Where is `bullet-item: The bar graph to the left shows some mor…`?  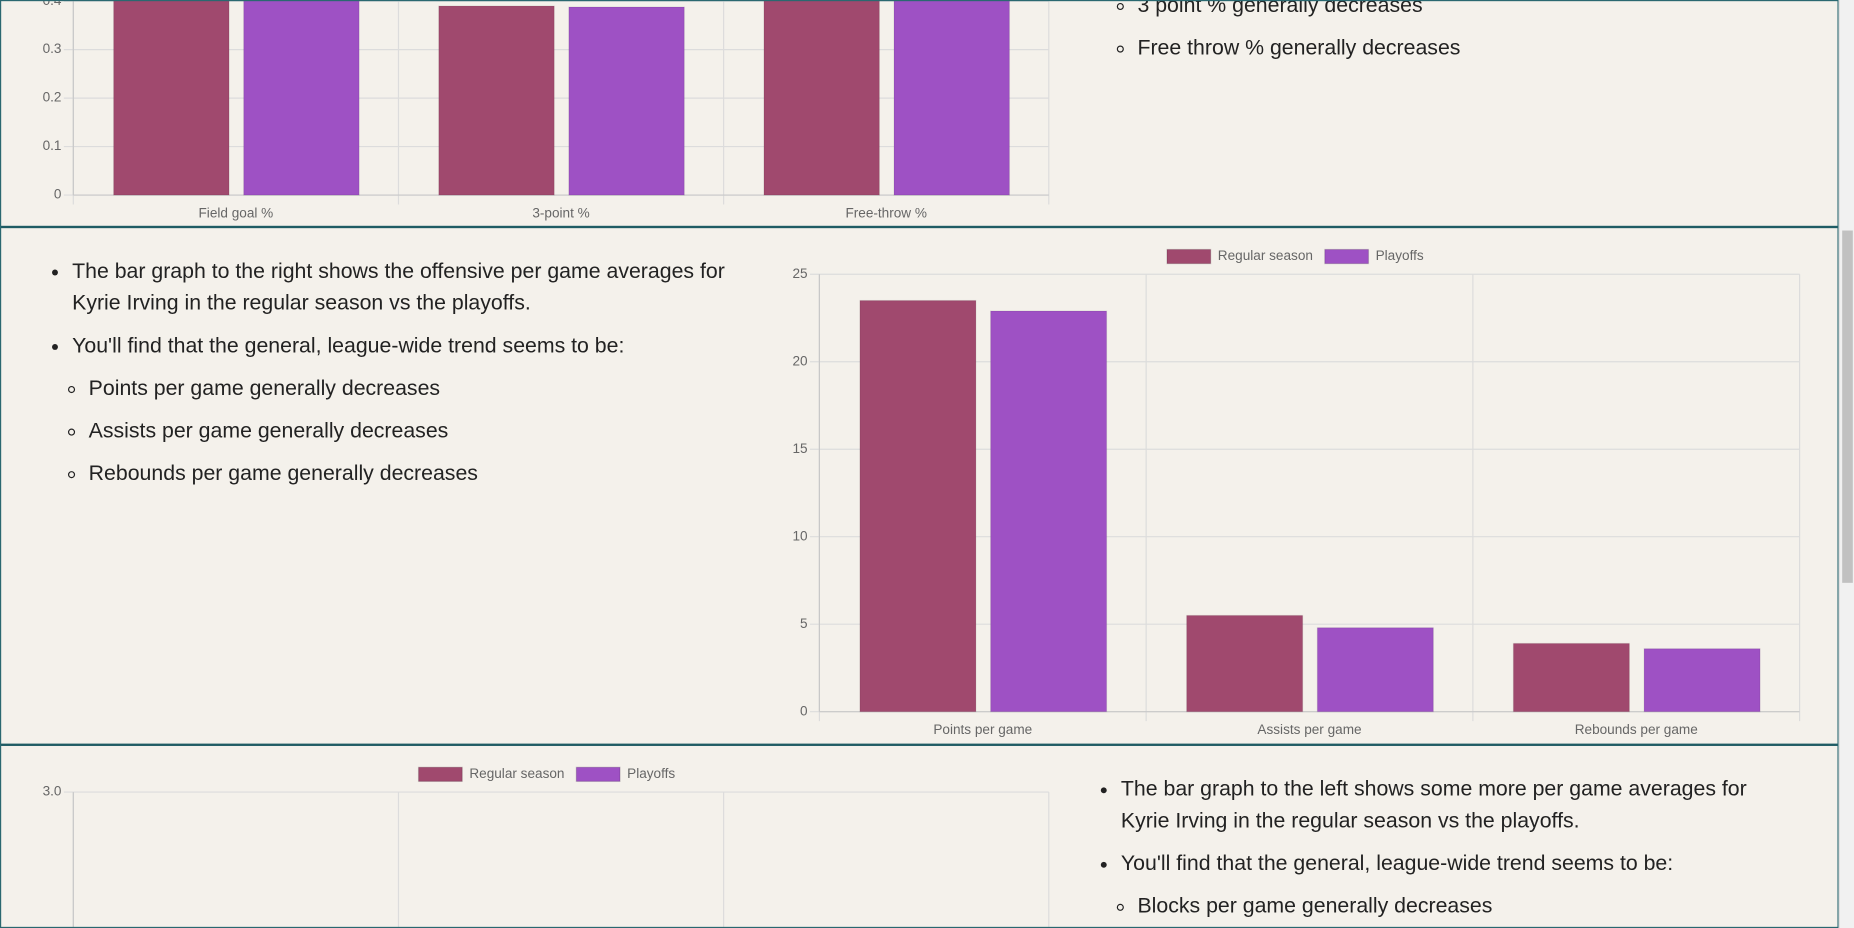
bullet-item: The bar graph to the left shows some mor… is located at coordinates (1451, 805).